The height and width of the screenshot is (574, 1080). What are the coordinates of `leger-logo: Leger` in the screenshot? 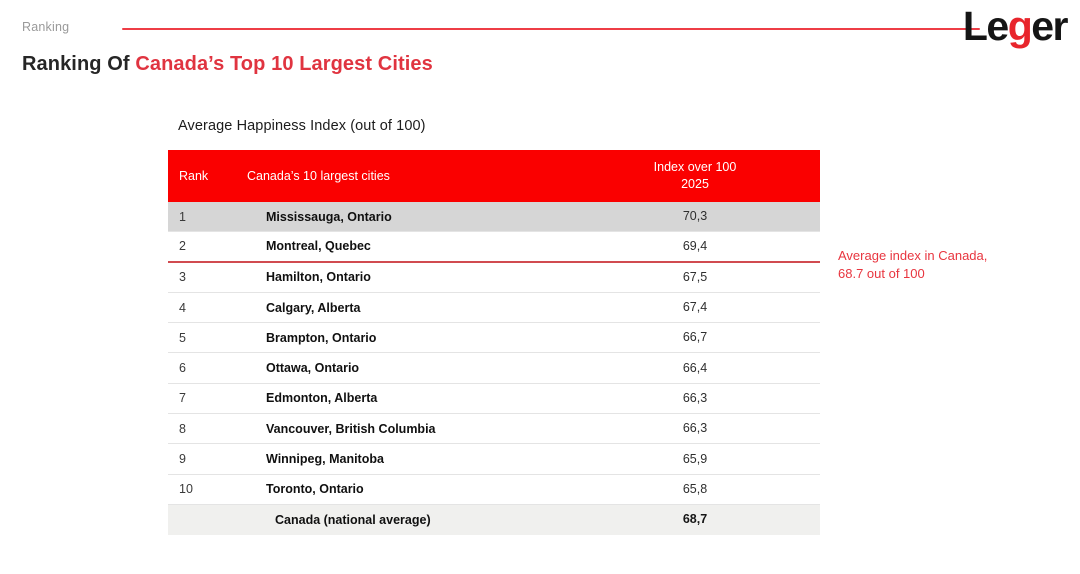 It's located at (1015, 26).